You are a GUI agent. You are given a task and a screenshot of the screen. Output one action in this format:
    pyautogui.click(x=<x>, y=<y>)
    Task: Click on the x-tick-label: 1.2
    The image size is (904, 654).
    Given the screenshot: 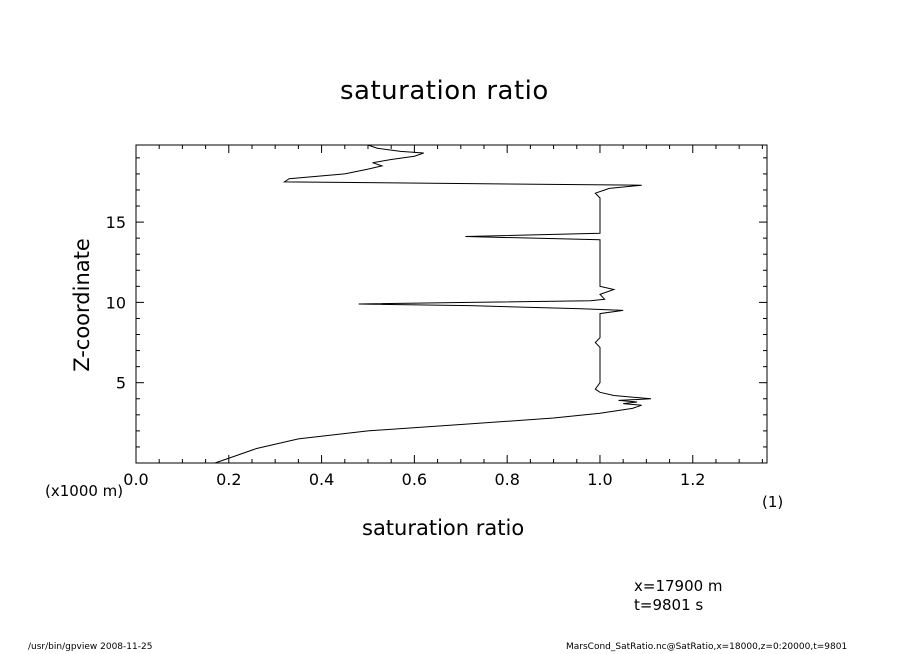 What is the action you would take?
    pyautogui.click(x=692, y=479)
    